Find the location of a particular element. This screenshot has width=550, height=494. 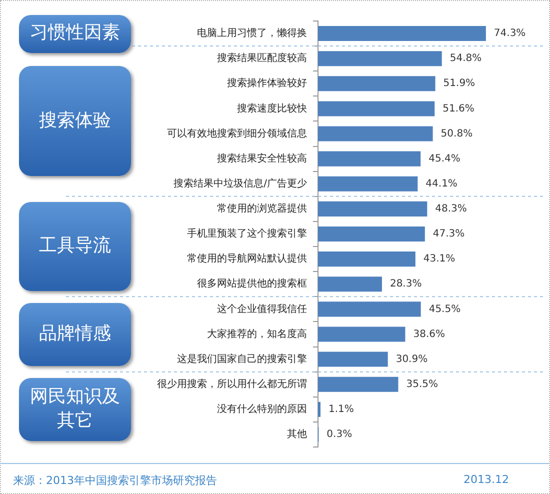

data-label: 44.1% is located at coordinates (442, 184).